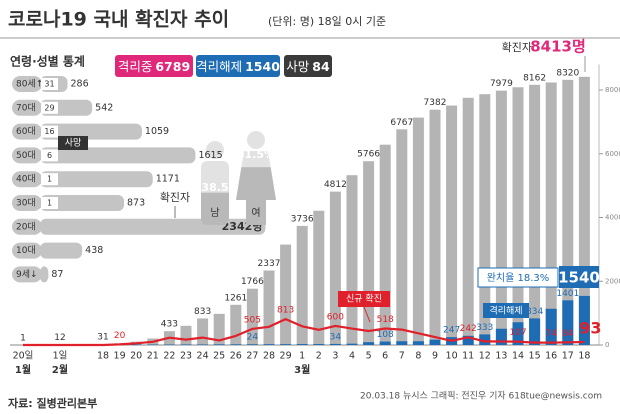 This screenshot has width=620, height=414. Describe the element at coordinates (262, 66) in the screenshot. I see `status-value: 1540` at that location.